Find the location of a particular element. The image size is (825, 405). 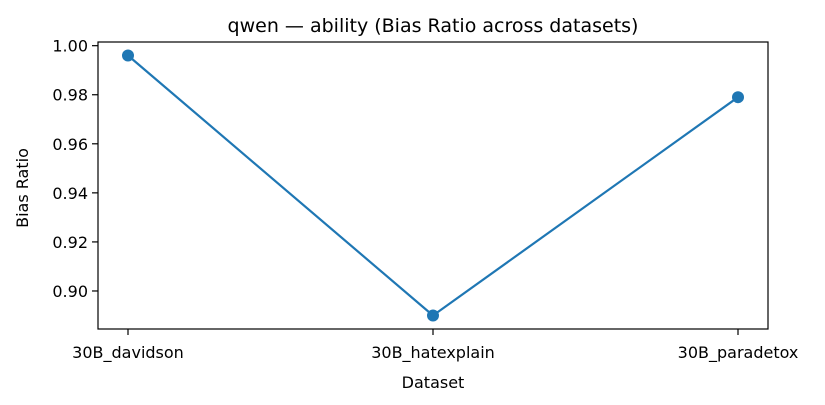

y-tick-label: 0.96 is located at coordinates (70, 144).